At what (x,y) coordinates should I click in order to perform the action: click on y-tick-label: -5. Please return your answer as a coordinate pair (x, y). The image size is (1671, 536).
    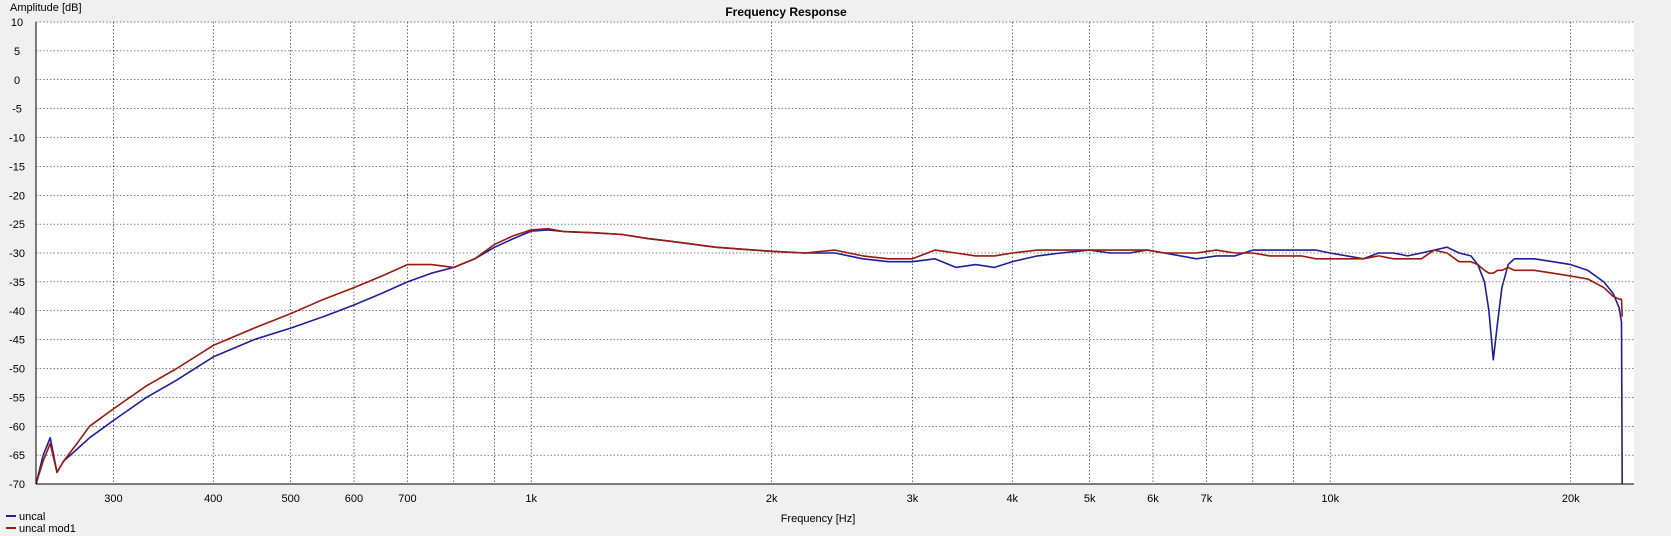
    Looking at the image, I should click on (17, 110).